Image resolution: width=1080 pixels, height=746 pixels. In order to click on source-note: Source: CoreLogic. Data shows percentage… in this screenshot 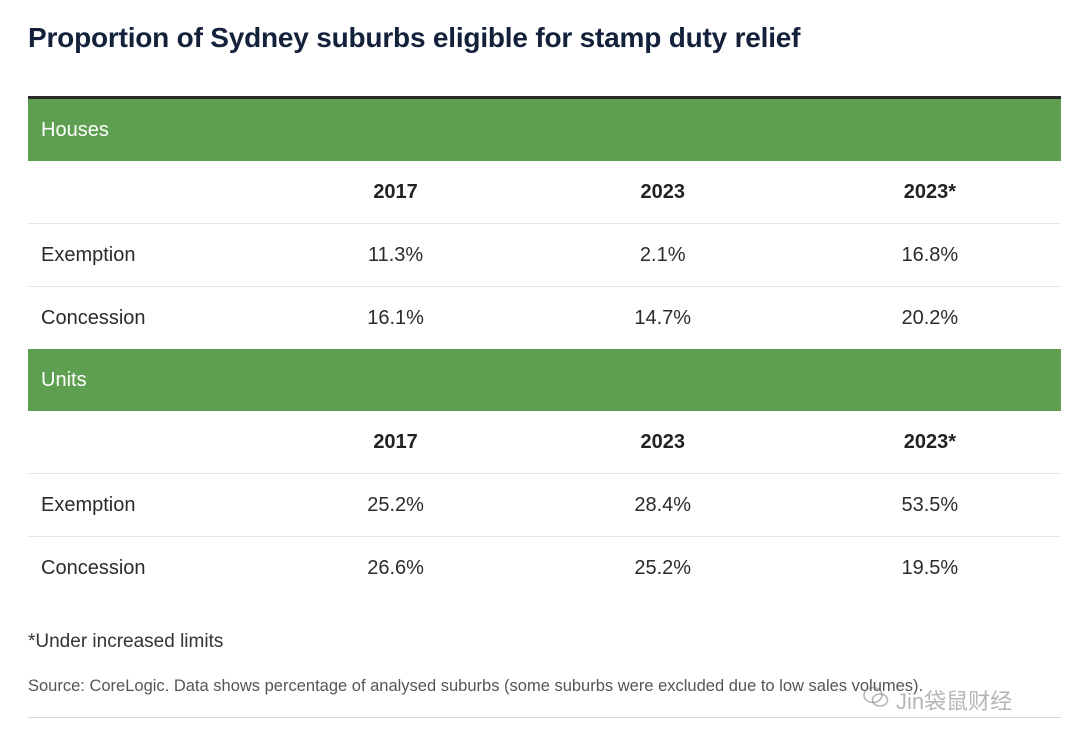, I will do `click(476, 686)`.